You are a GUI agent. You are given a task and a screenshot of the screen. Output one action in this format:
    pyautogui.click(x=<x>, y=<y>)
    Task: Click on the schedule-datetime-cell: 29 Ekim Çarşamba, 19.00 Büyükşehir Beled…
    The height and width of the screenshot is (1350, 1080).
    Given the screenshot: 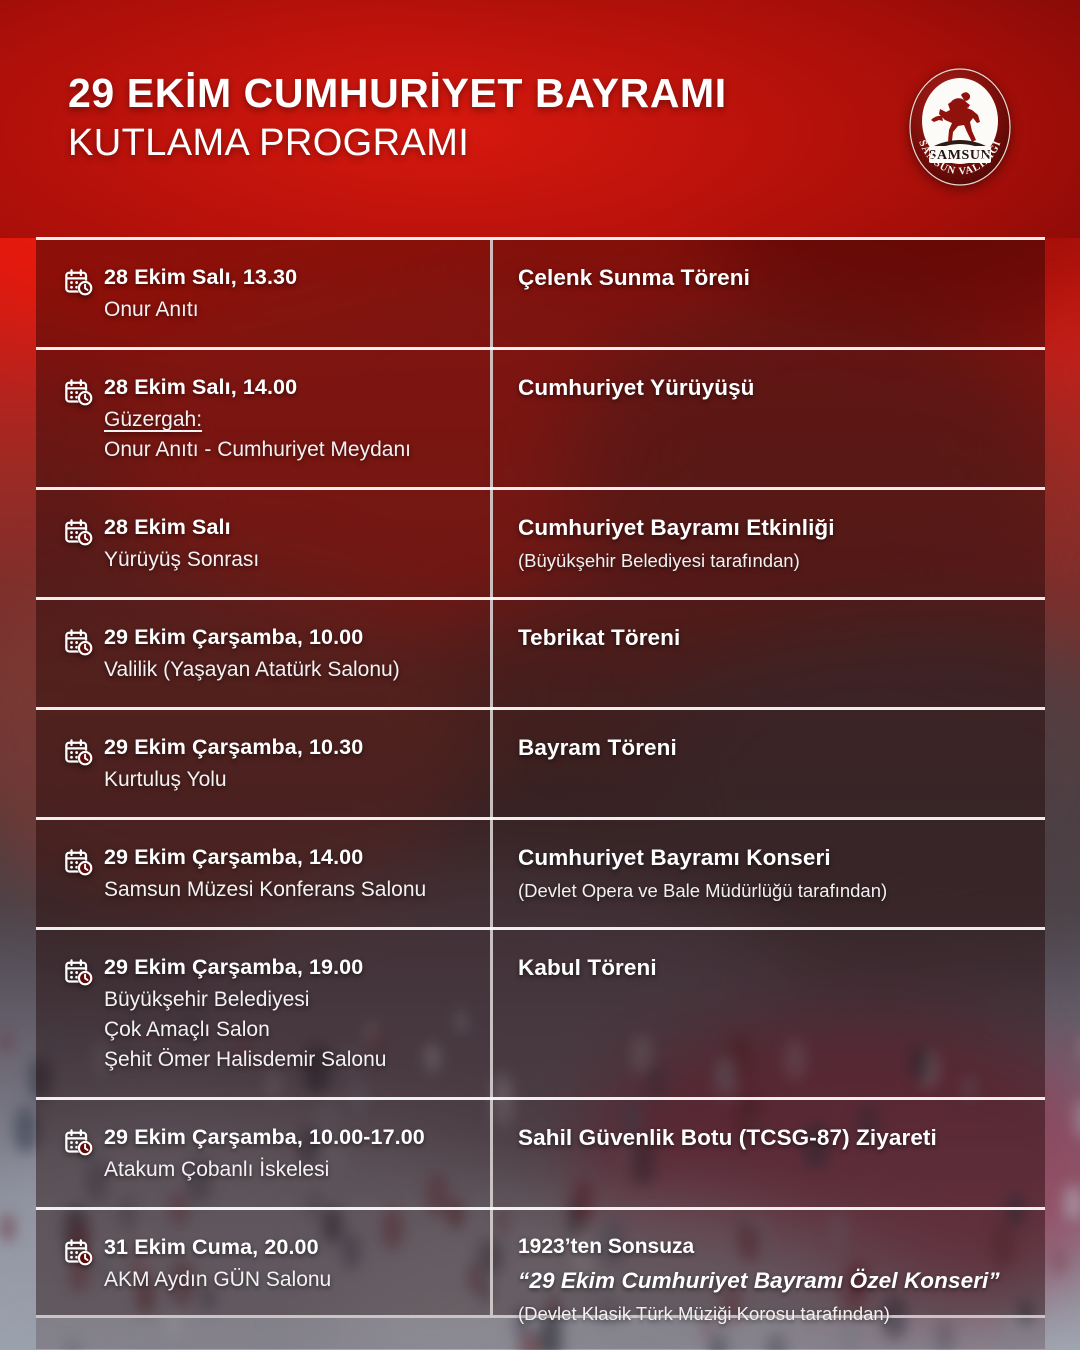 What is the action you would take?
    pyautogui.click(x=263, y=1013)
    